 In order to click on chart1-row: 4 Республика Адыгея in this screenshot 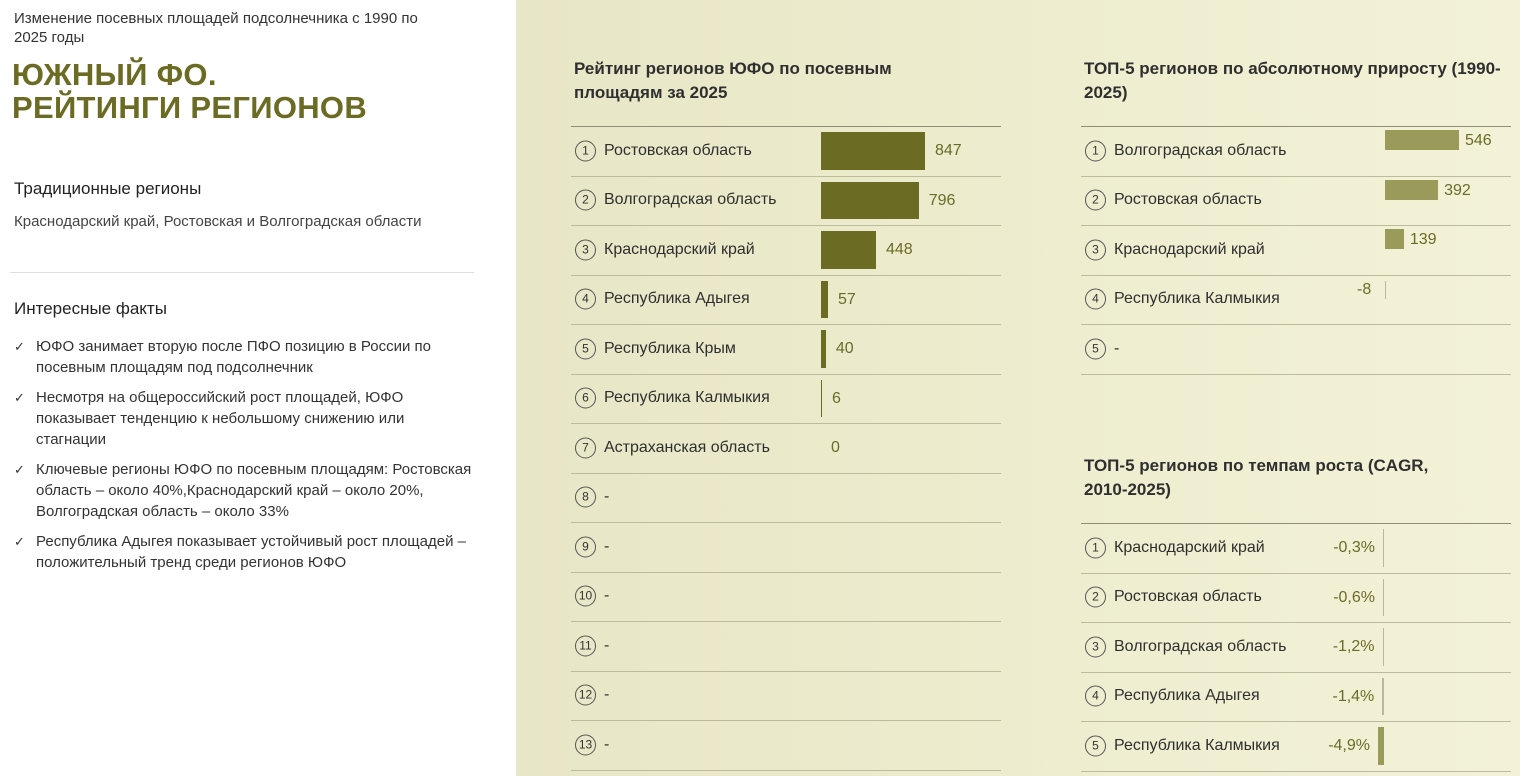, I will do `click(786, 300)`.